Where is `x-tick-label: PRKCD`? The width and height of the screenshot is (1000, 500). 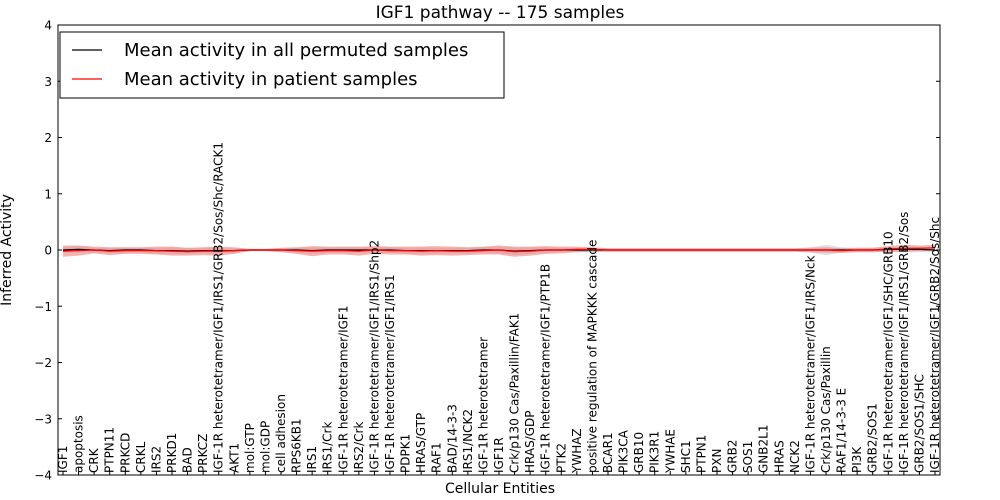
x-tick-label: PRKCD is located at coordinates (125, 453).